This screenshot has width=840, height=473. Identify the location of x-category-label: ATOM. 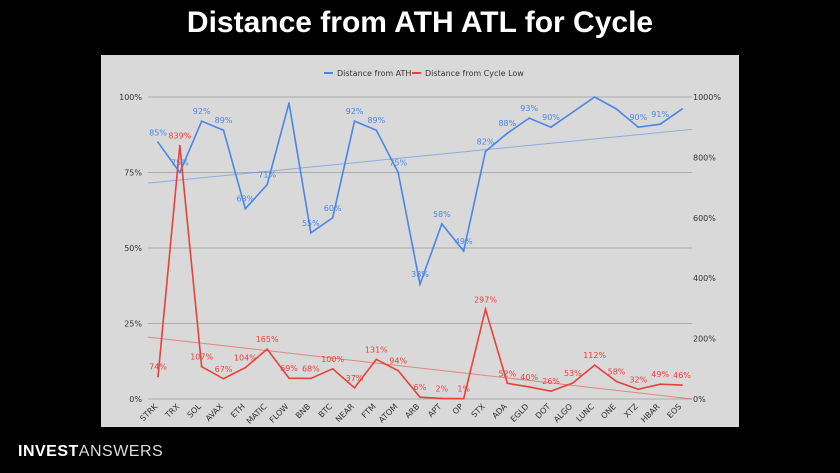
(388, 413).